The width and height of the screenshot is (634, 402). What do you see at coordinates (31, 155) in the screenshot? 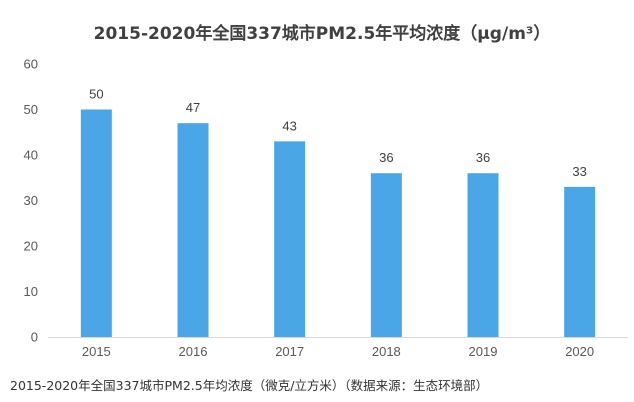
I see `y-tick-label: 40` at bounding box center [31, 155].